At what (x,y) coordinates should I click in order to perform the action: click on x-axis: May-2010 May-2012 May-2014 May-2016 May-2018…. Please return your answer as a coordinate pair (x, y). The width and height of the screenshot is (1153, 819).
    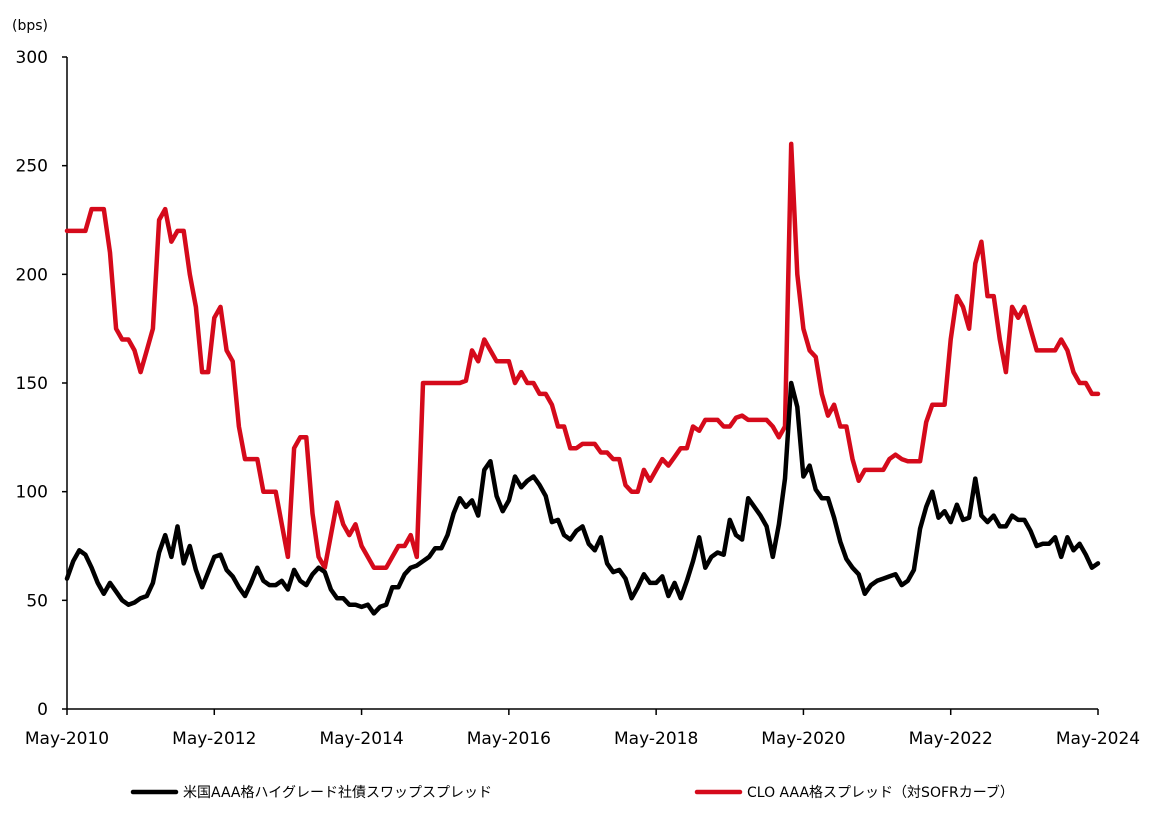
    Looking at the image, I should click on (582, 728).